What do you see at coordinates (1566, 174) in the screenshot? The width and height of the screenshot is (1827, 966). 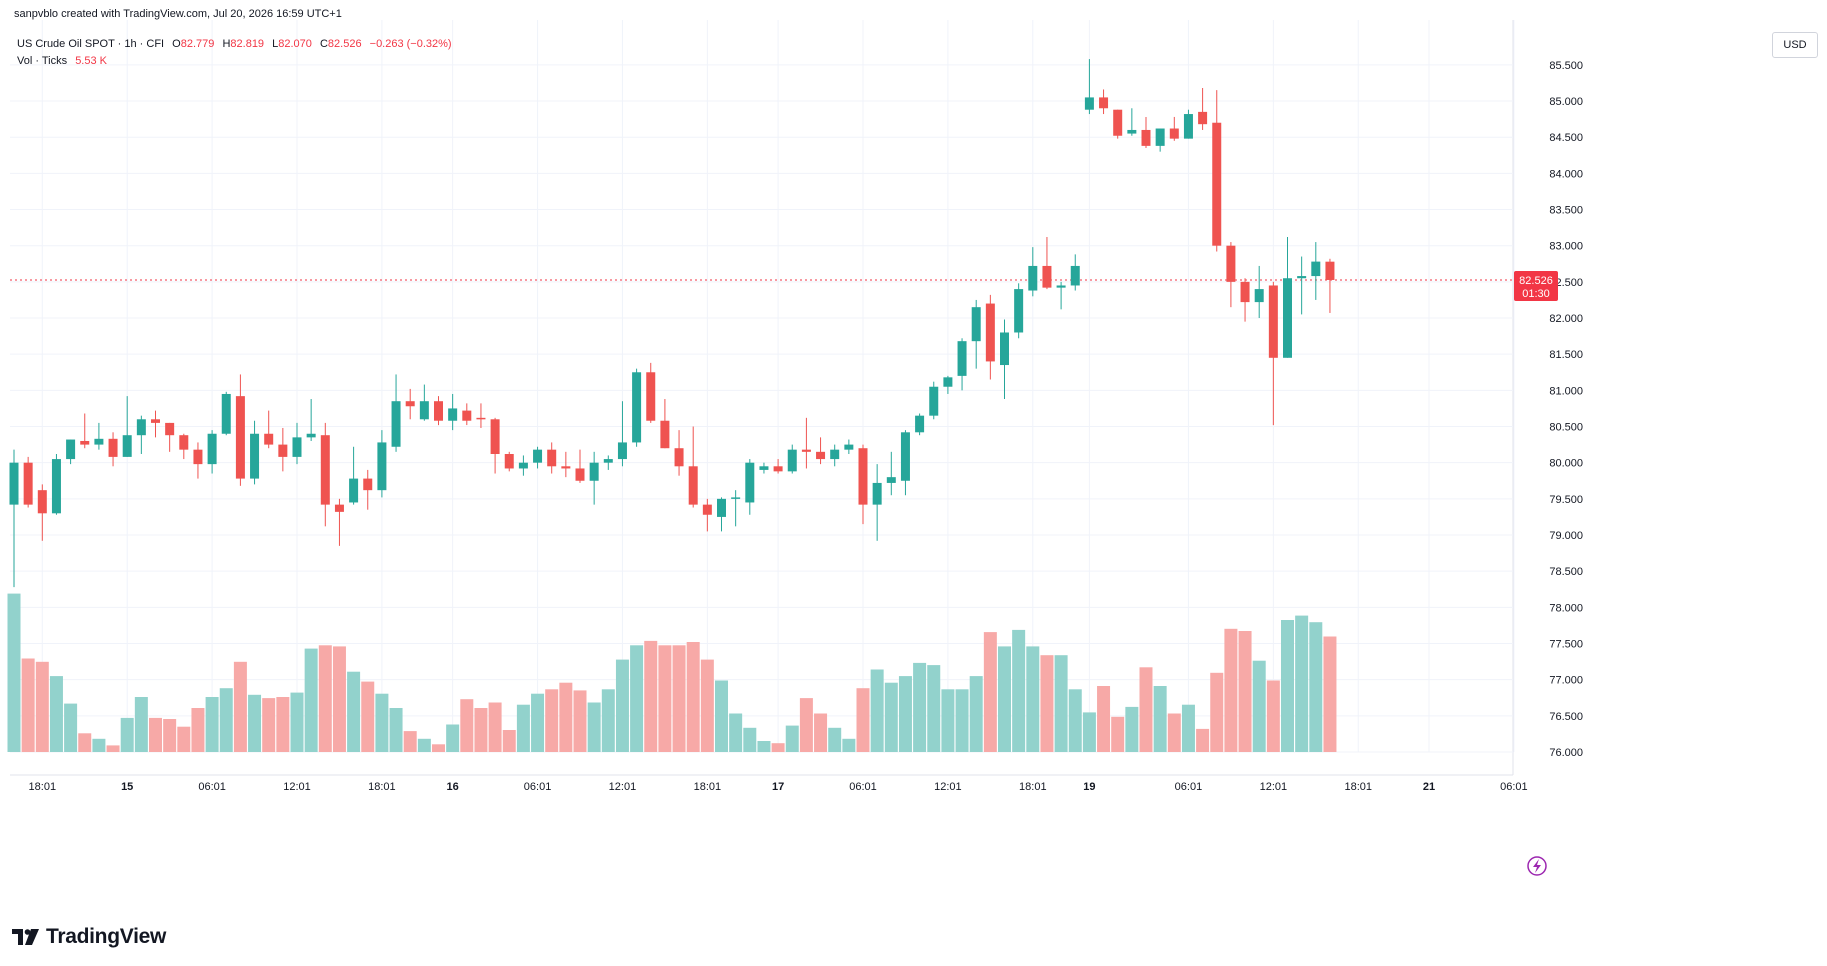 I see `price-tick-label: 84.000` at bounding box center [1566, 174].